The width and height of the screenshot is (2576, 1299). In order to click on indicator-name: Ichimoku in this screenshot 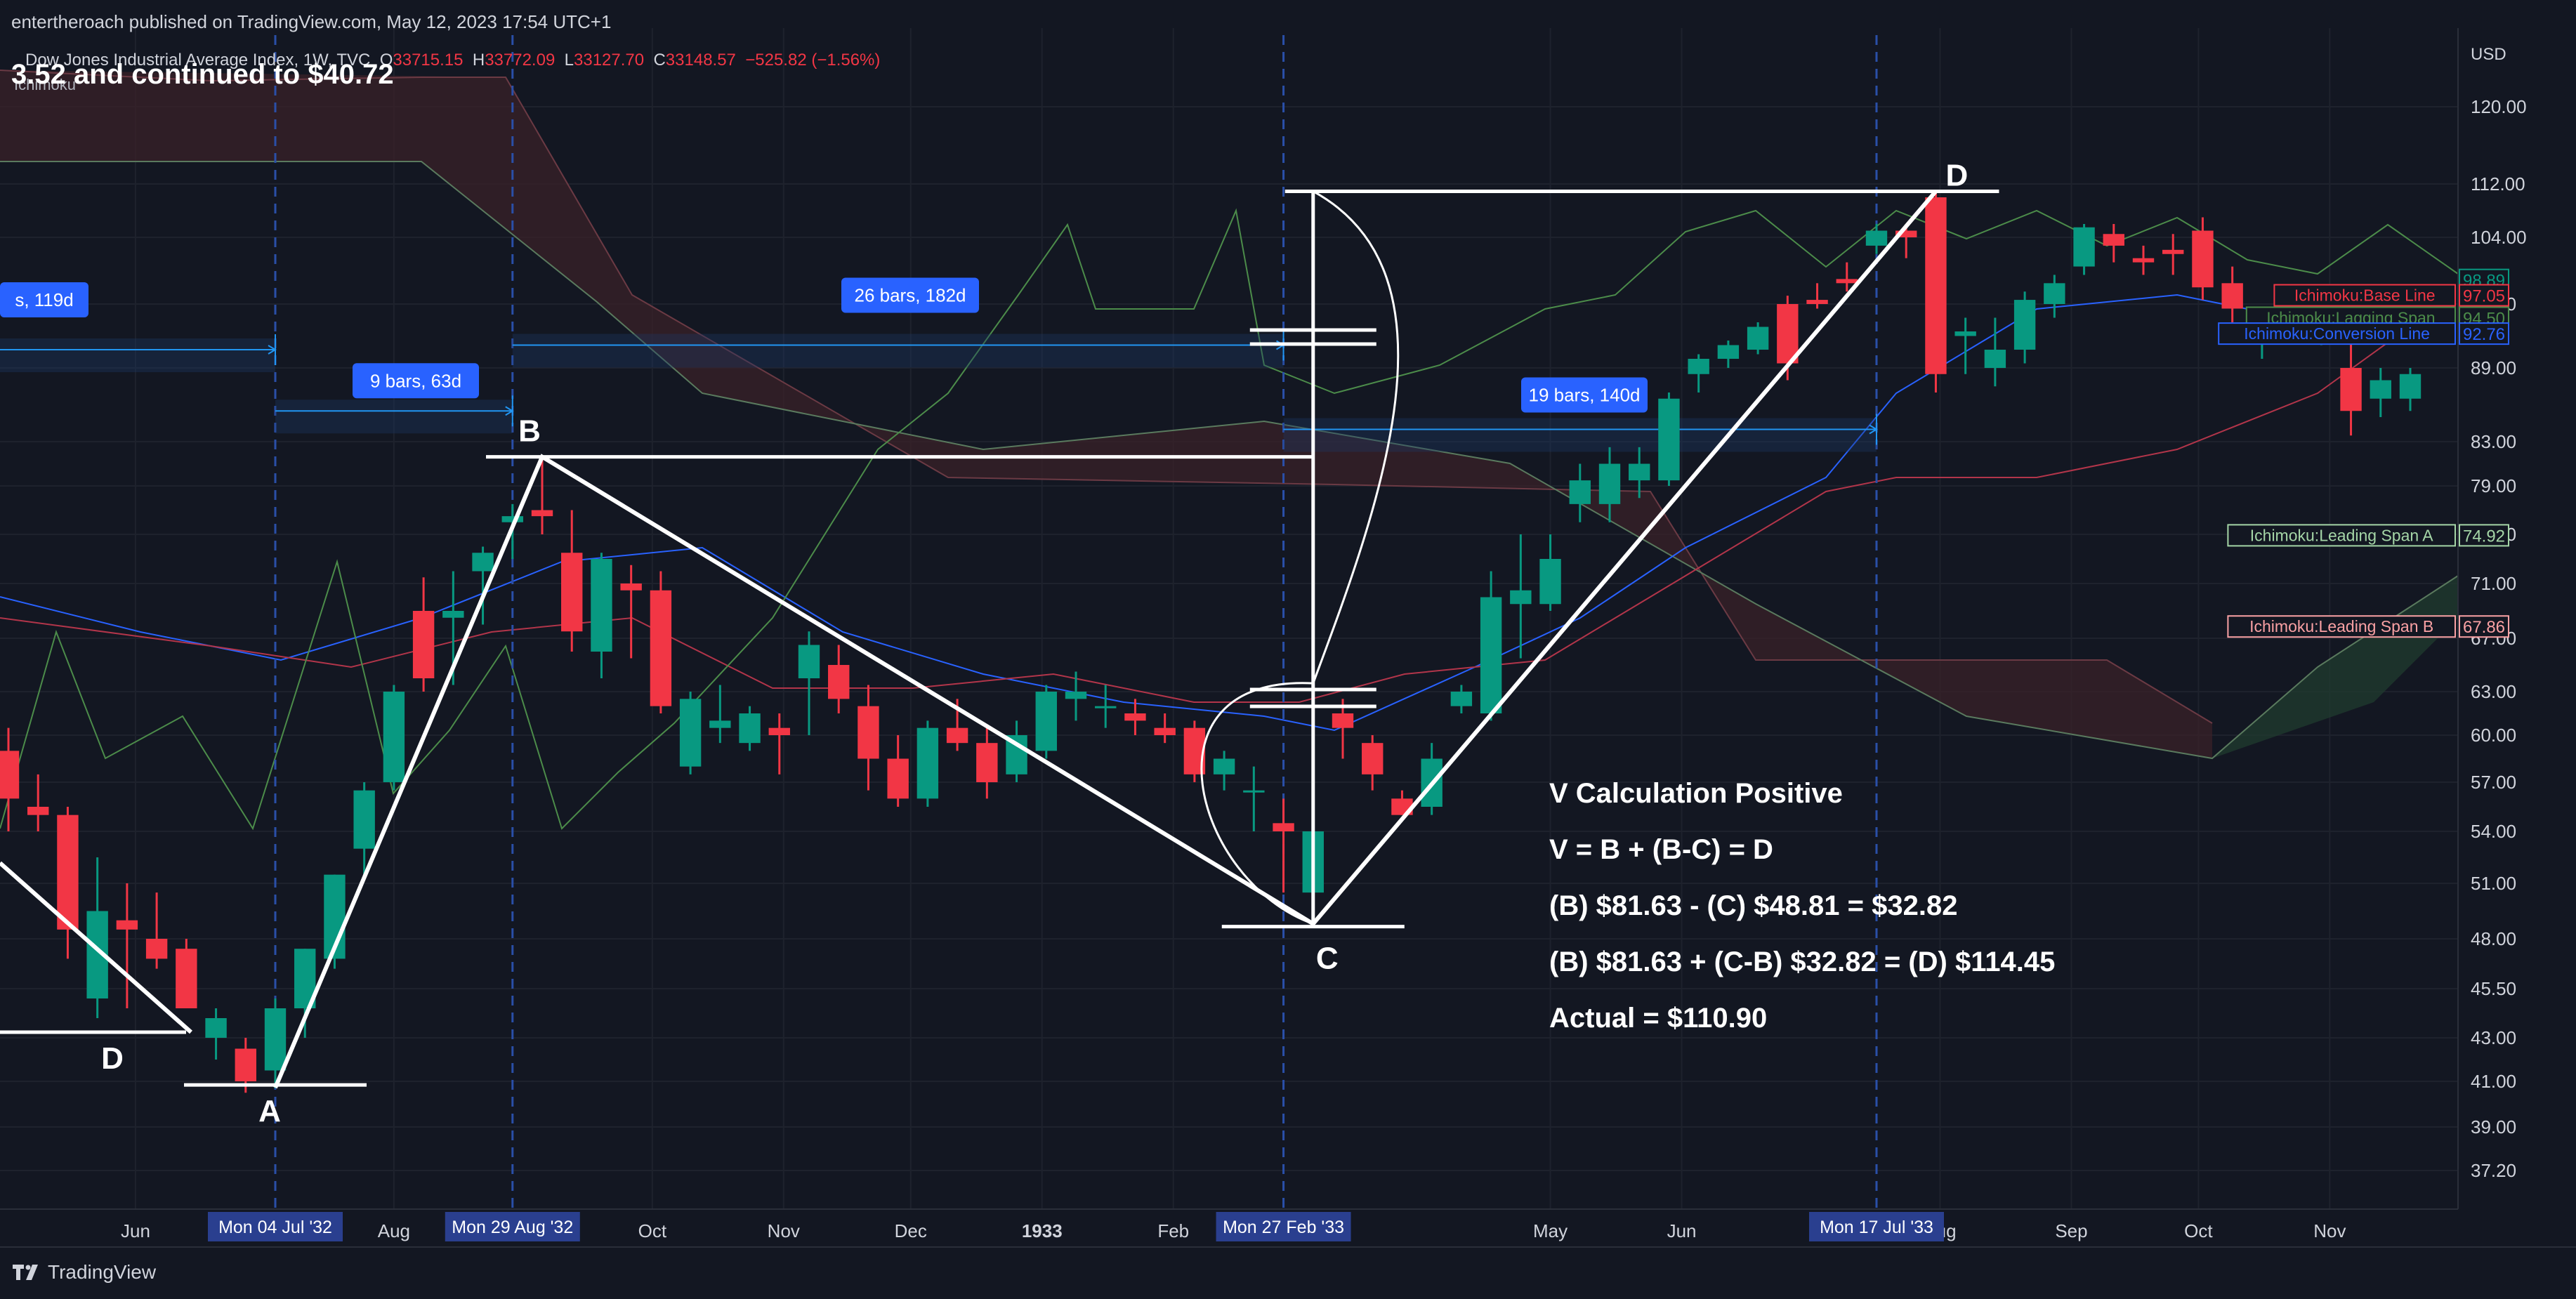, I will do `click(45, 84)`.